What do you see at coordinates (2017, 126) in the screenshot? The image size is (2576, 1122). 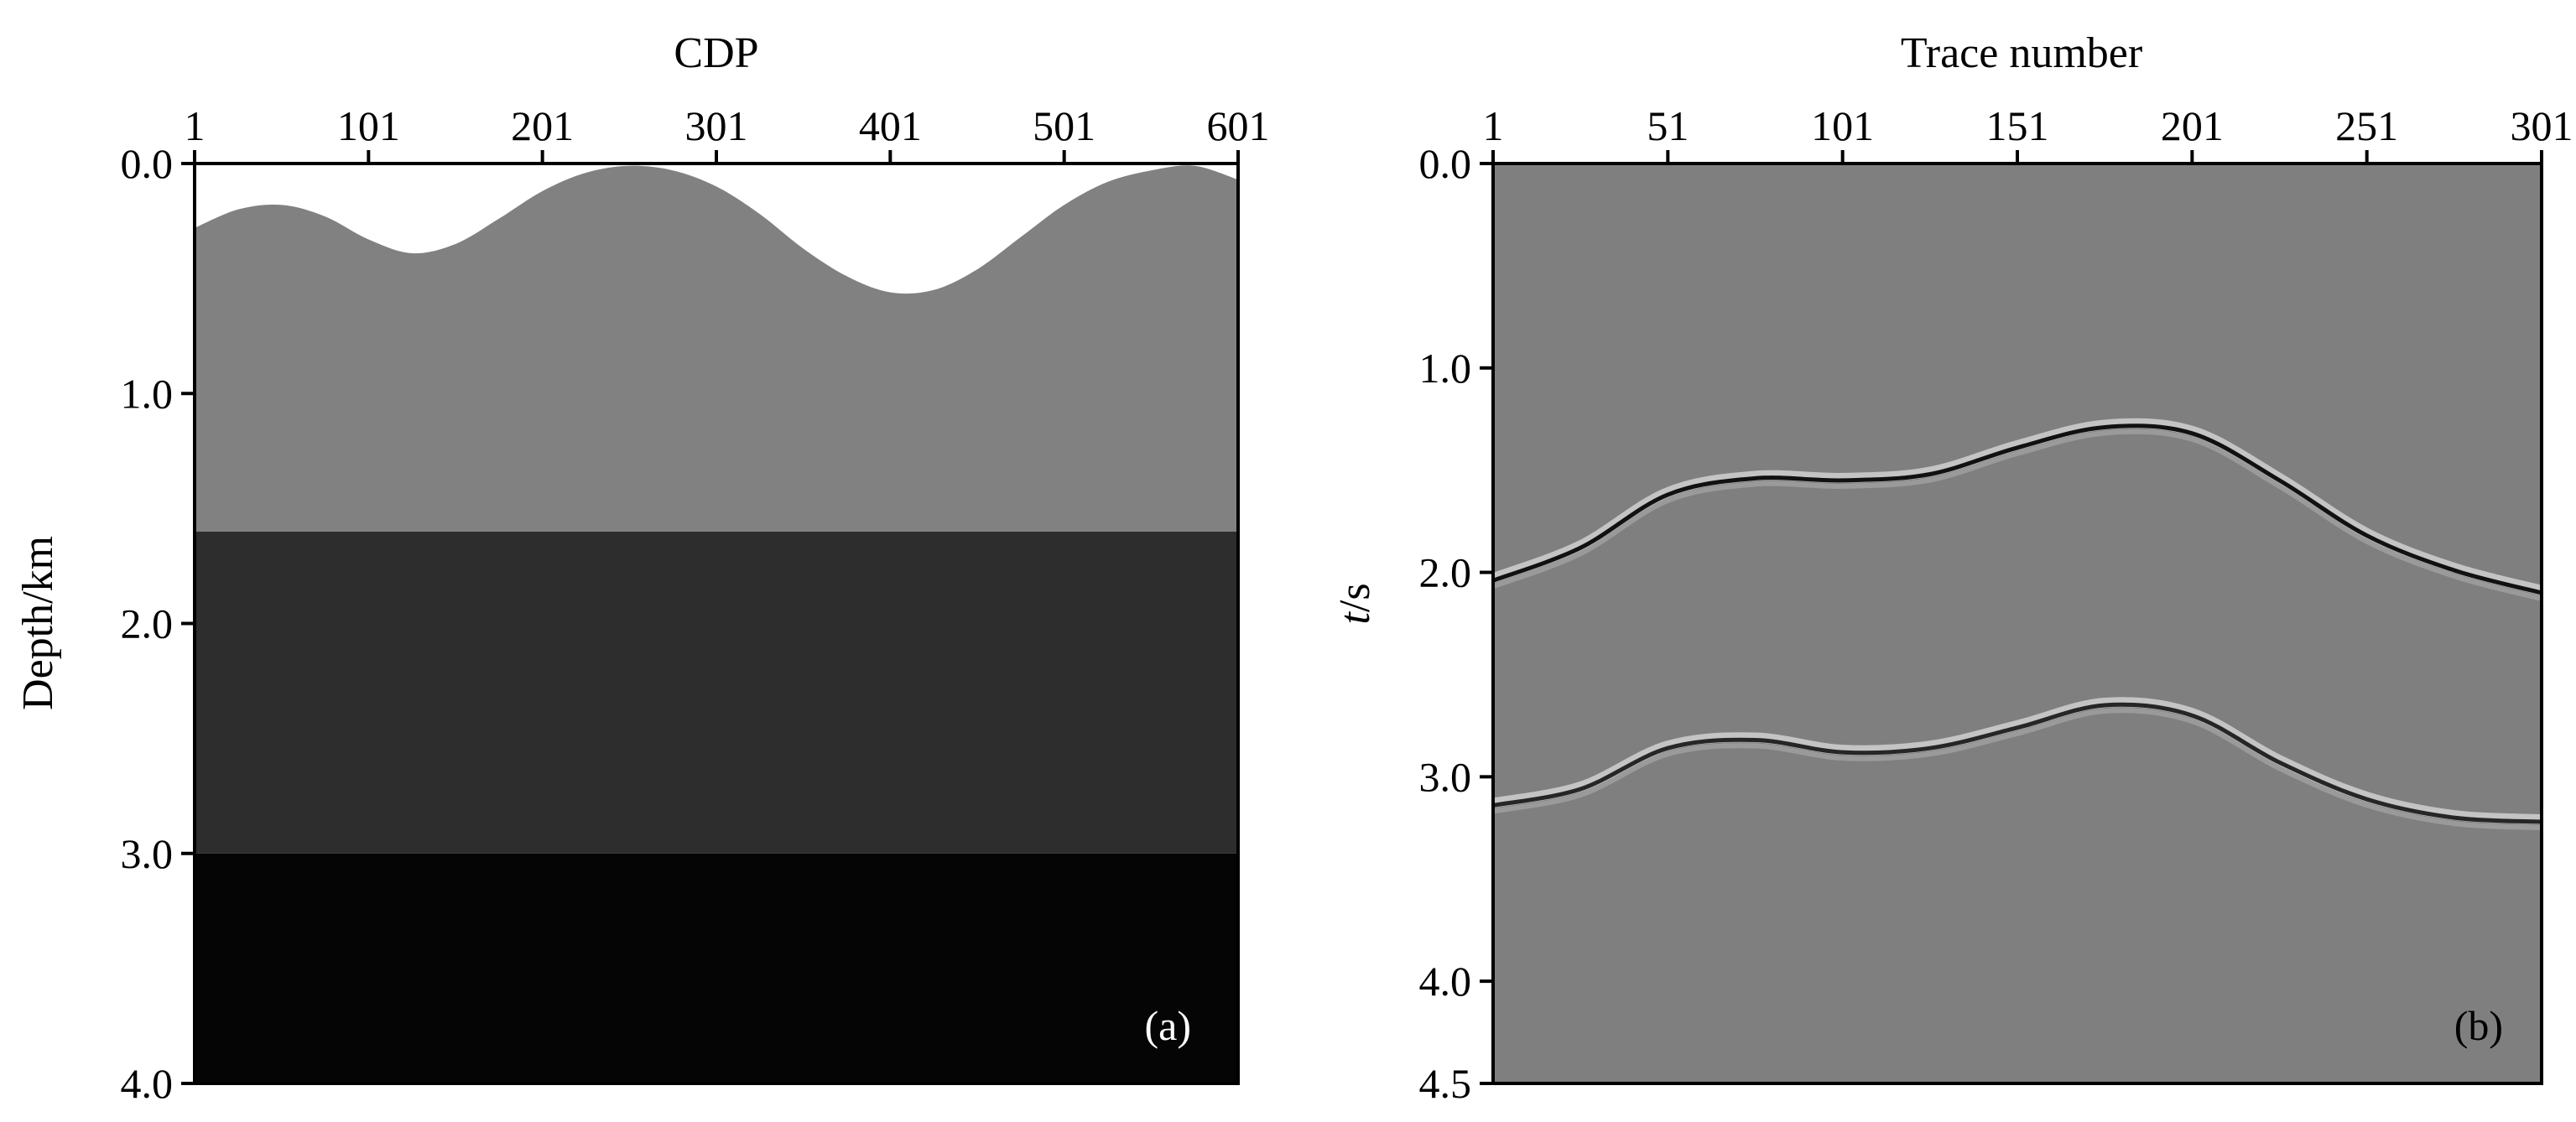 I see `panel-b-x-tick-label: 151` at bounding box center [2017, 126].